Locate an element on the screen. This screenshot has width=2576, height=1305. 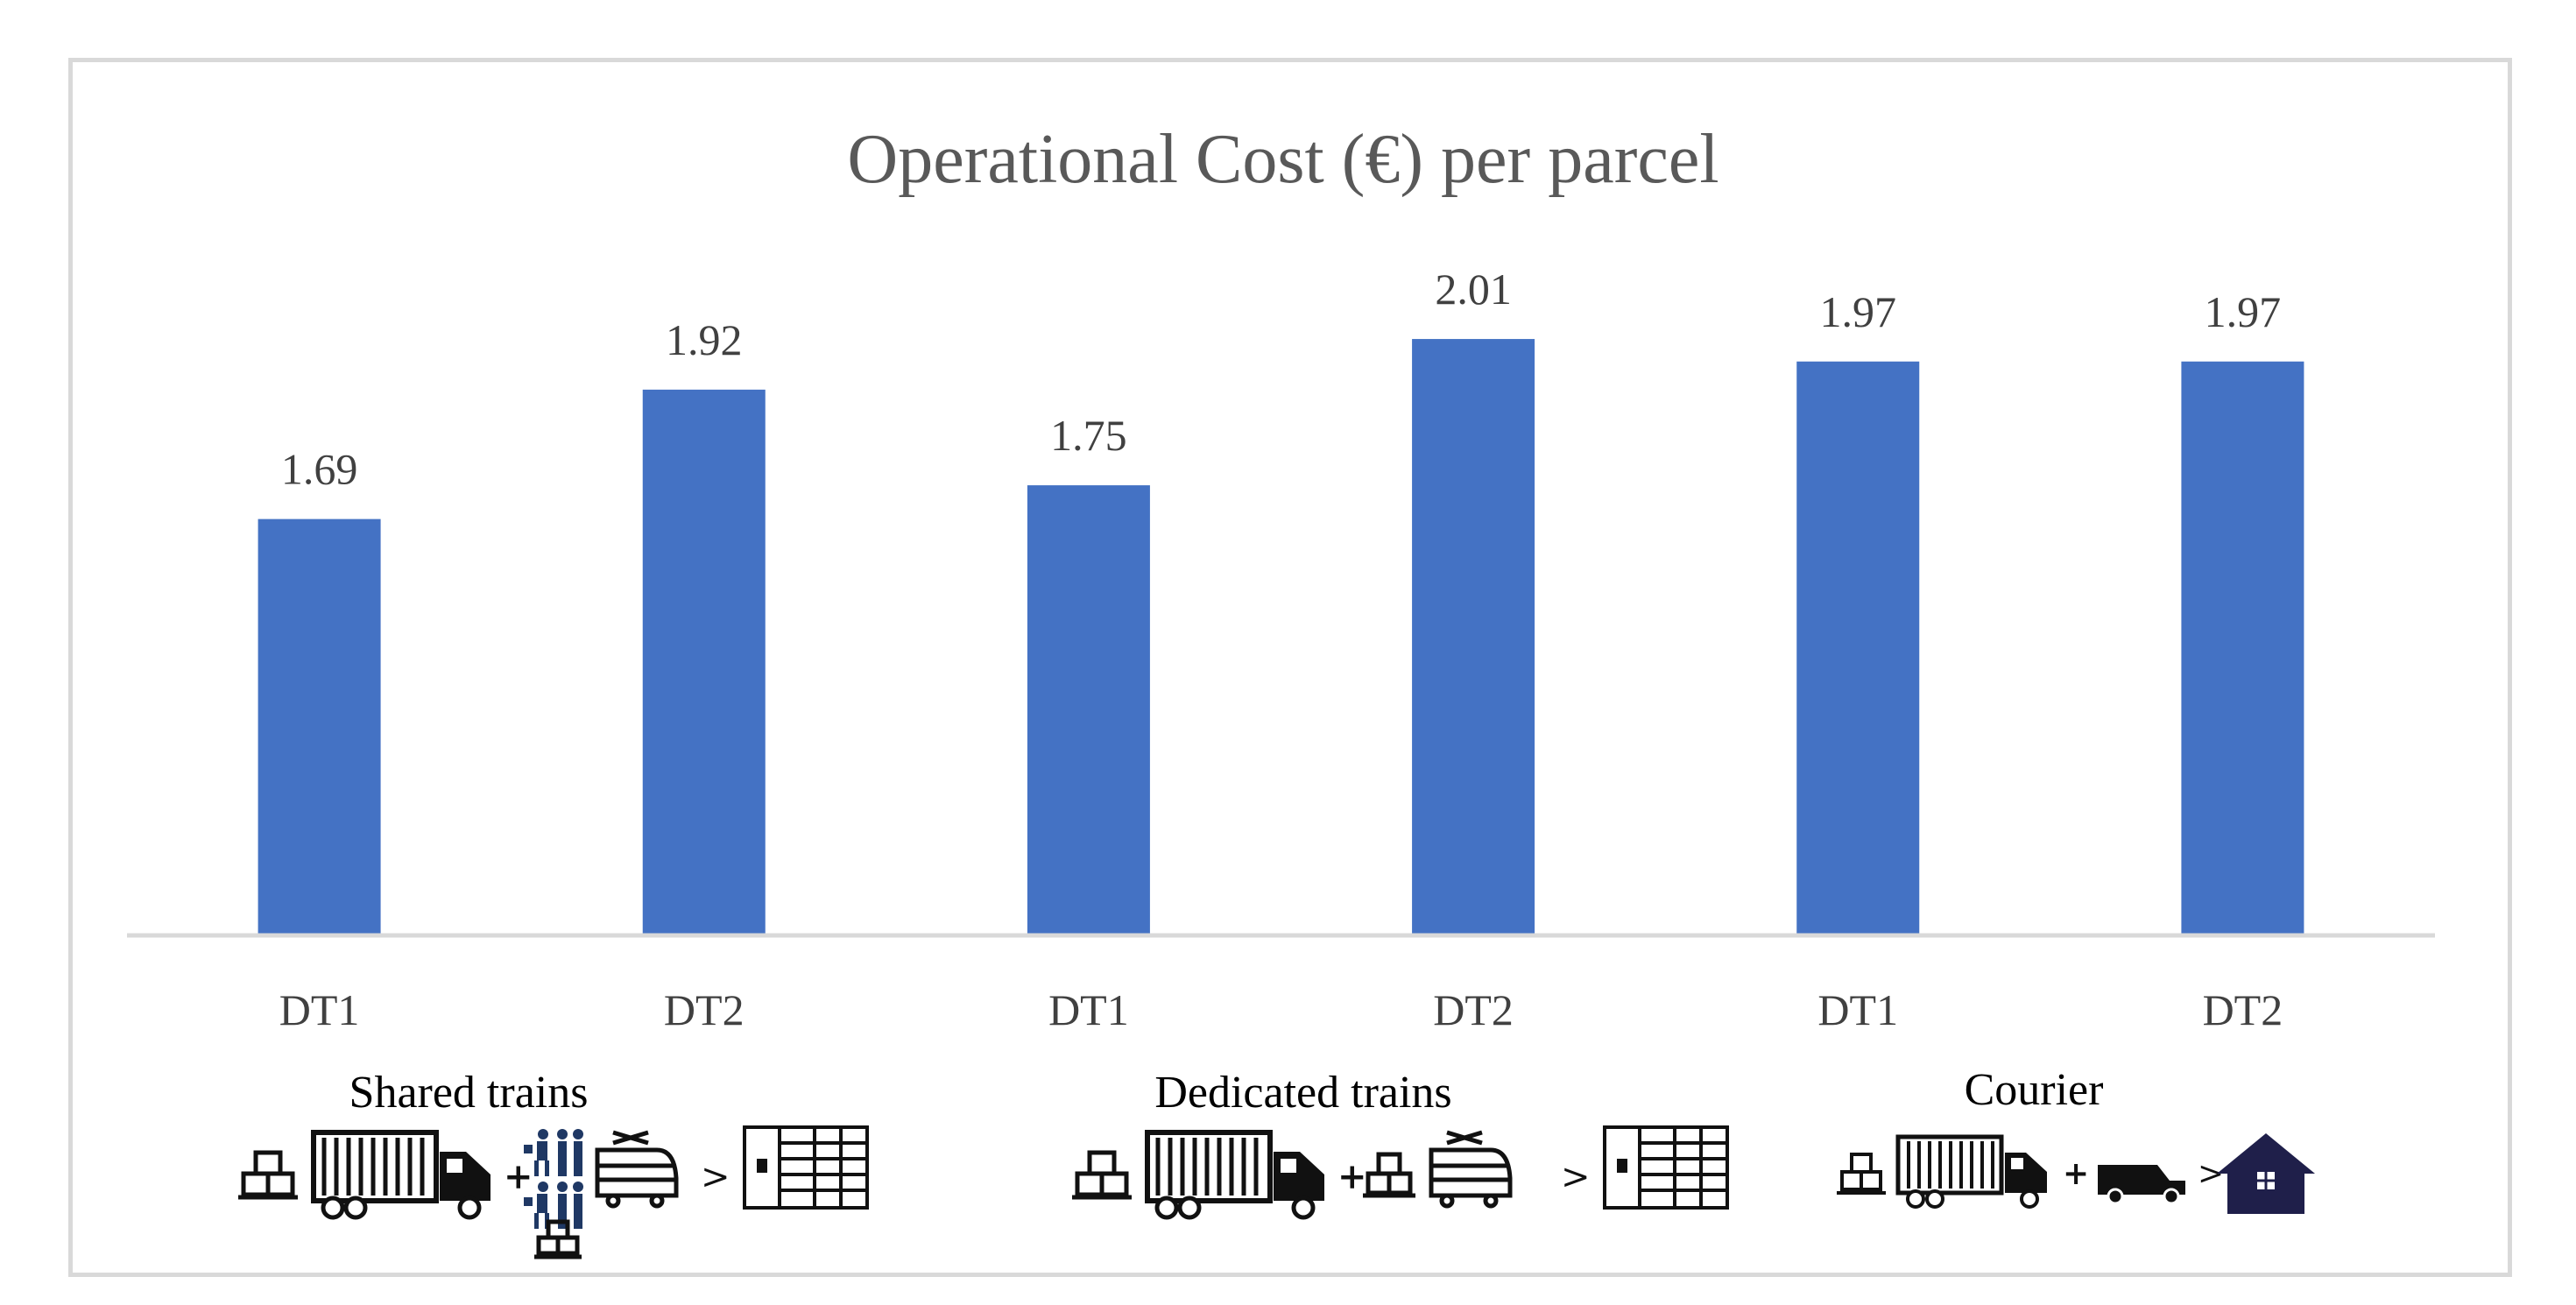
x-tick-labels: DT1 DT2 DT1 DT2 DT1 DT2 is located at coordinates (1281, 1009).